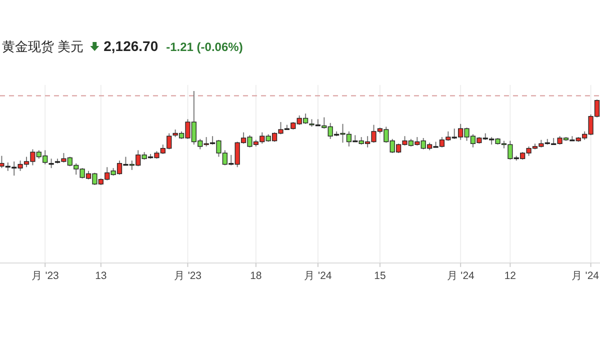  Describe the element at coordinates (51, 163) in the screenshot. I see `candlestick` at that location.